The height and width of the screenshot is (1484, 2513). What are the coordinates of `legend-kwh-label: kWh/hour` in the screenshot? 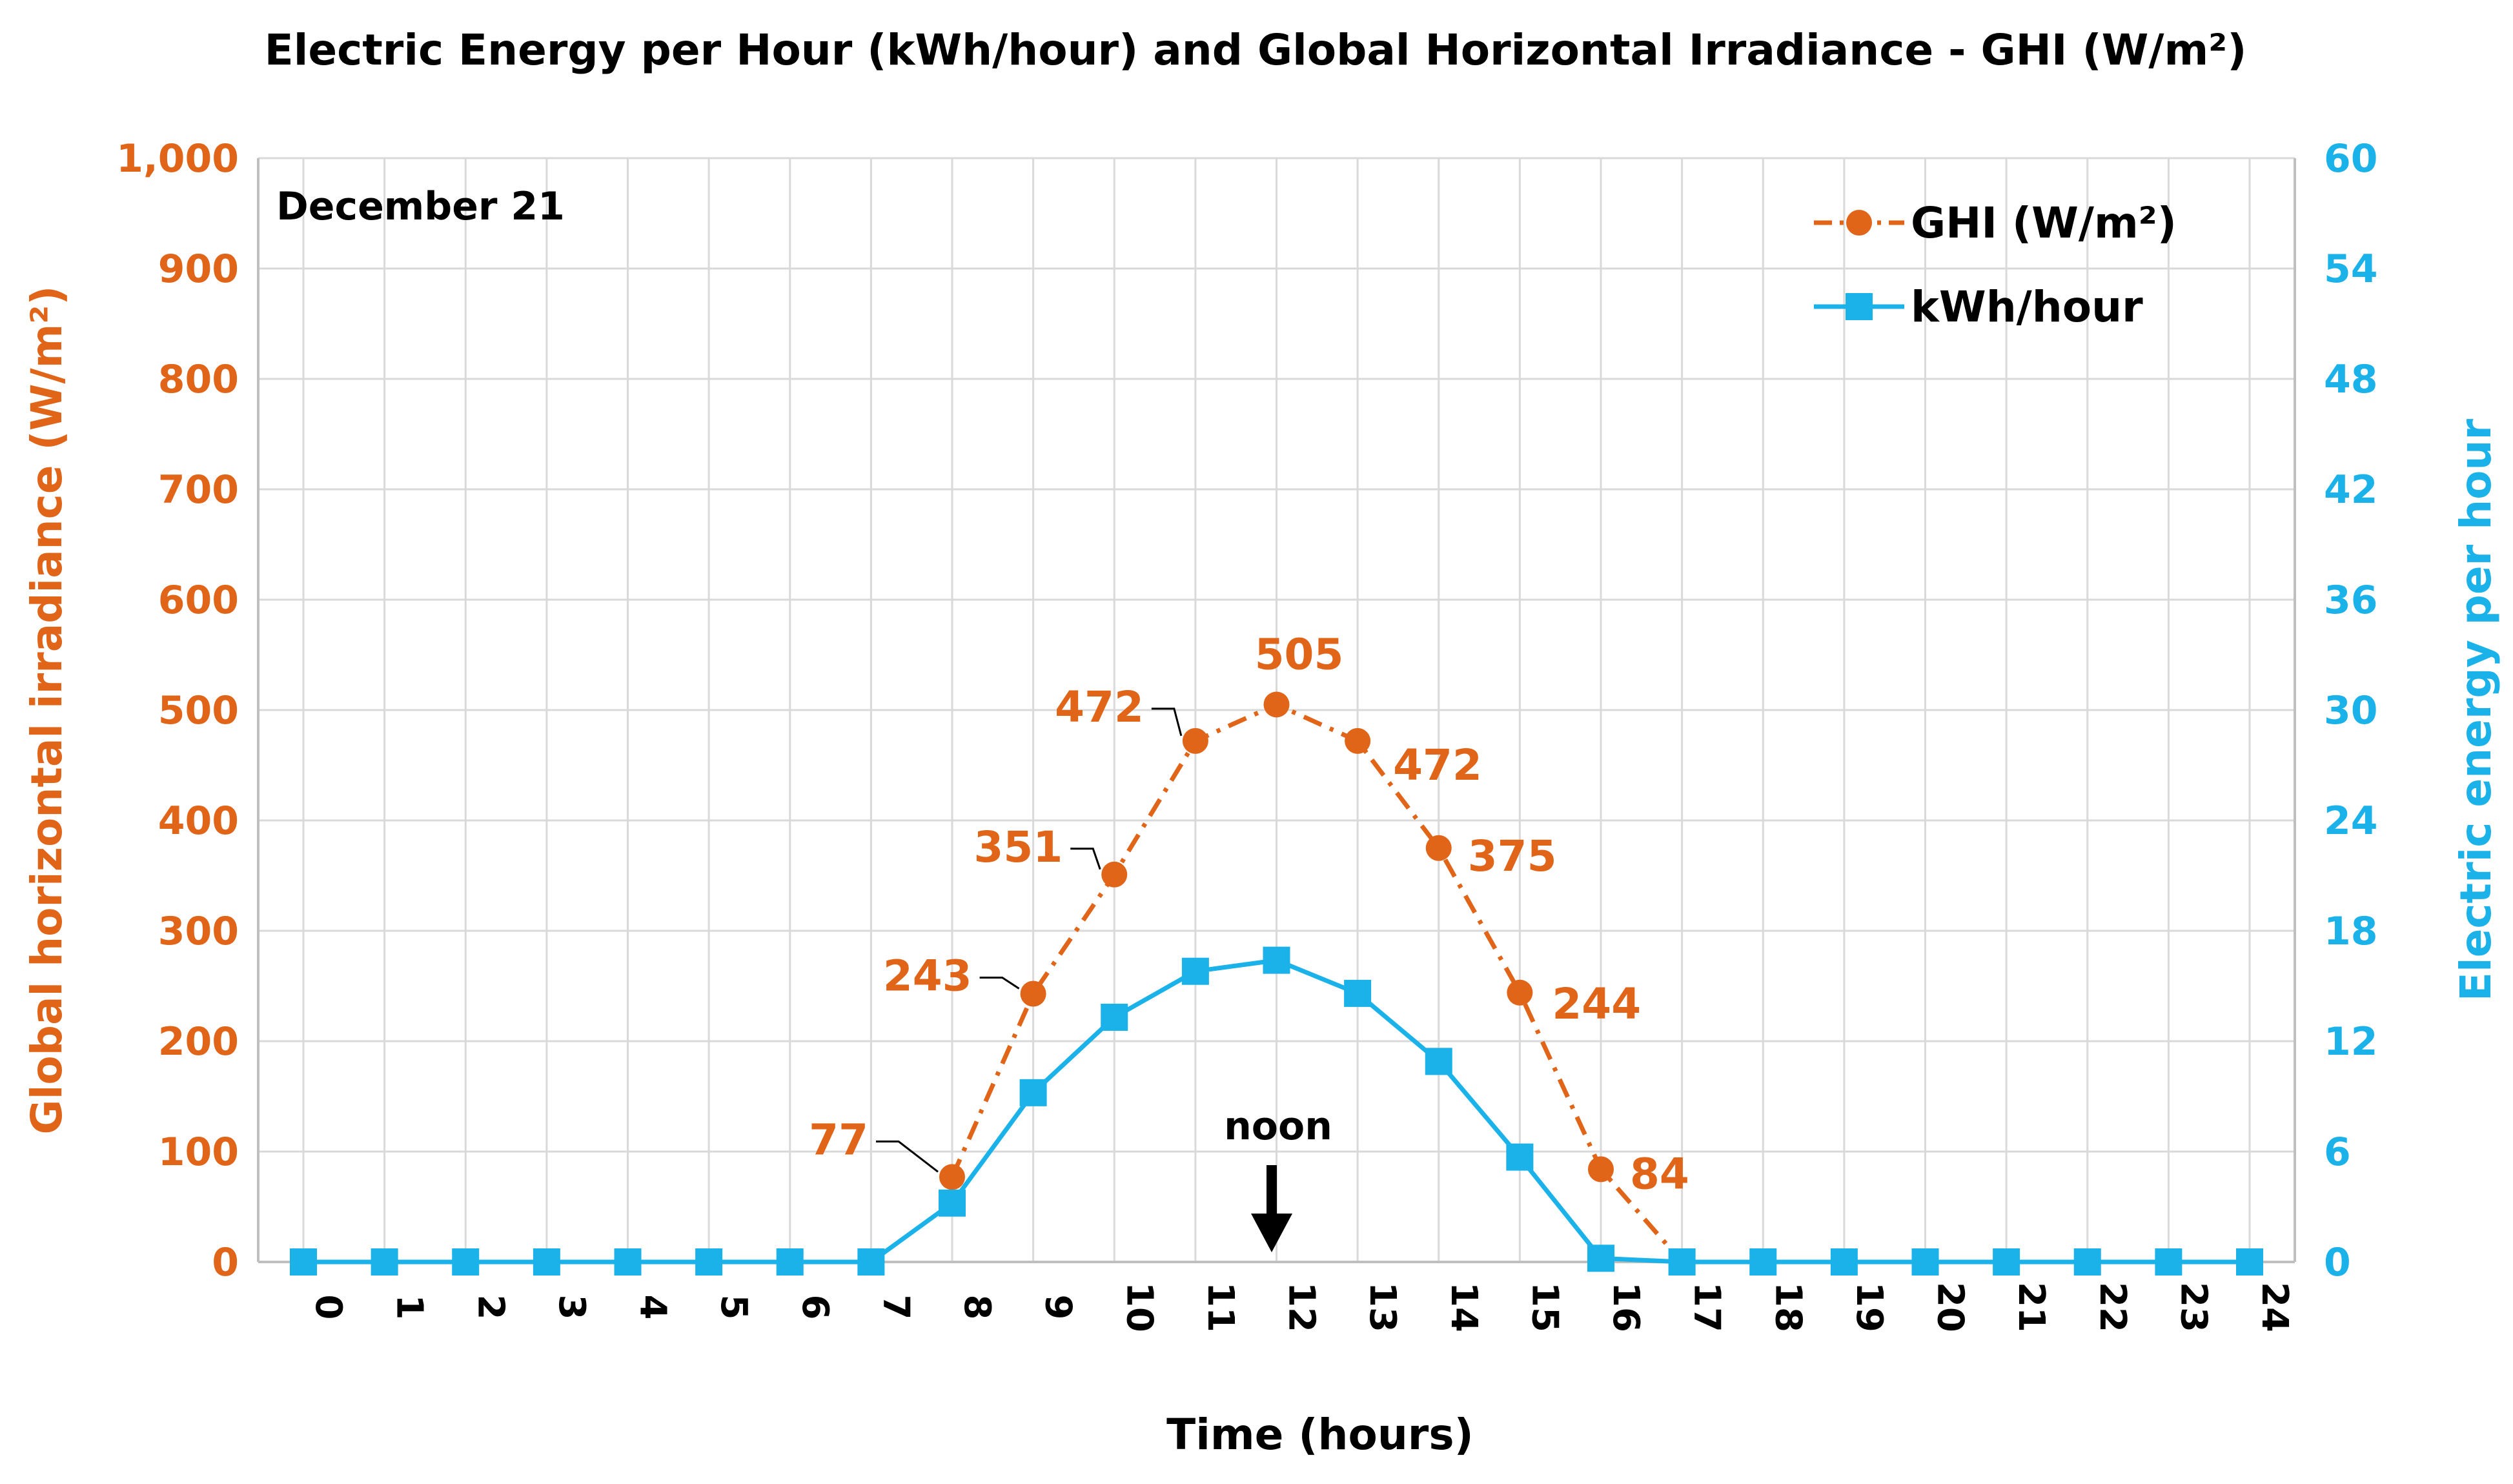 It's located at (2027, 307).